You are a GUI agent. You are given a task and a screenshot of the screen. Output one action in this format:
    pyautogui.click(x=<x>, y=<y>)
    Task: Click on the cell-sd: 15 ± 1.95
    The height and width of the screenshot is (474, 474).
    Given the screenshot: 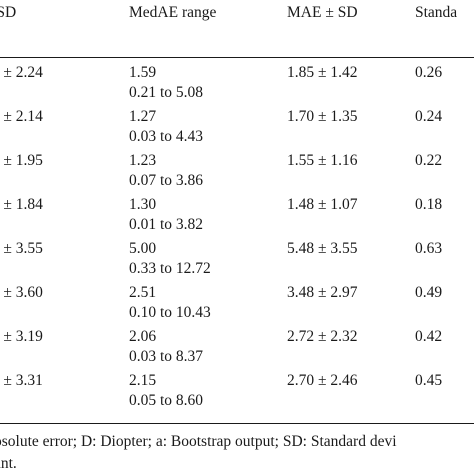 What is the action you would take?
    pyautogui.click(x=21, y=160)
    